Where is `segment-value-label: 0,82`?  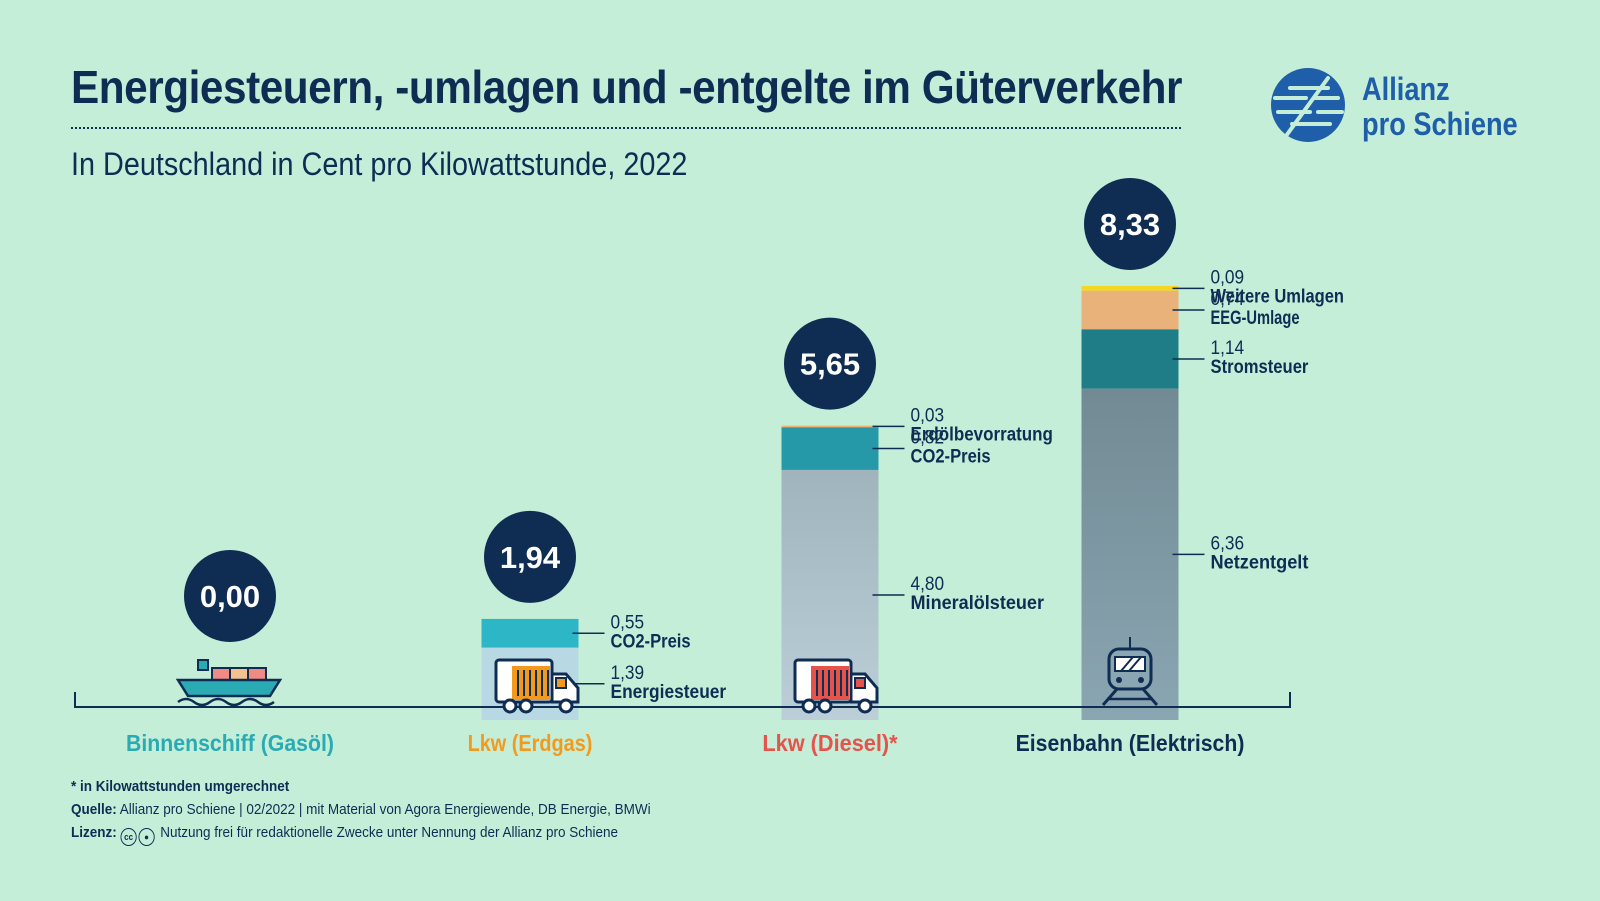 segment-value-label: 0,82 is located at coordinates (928, 438).